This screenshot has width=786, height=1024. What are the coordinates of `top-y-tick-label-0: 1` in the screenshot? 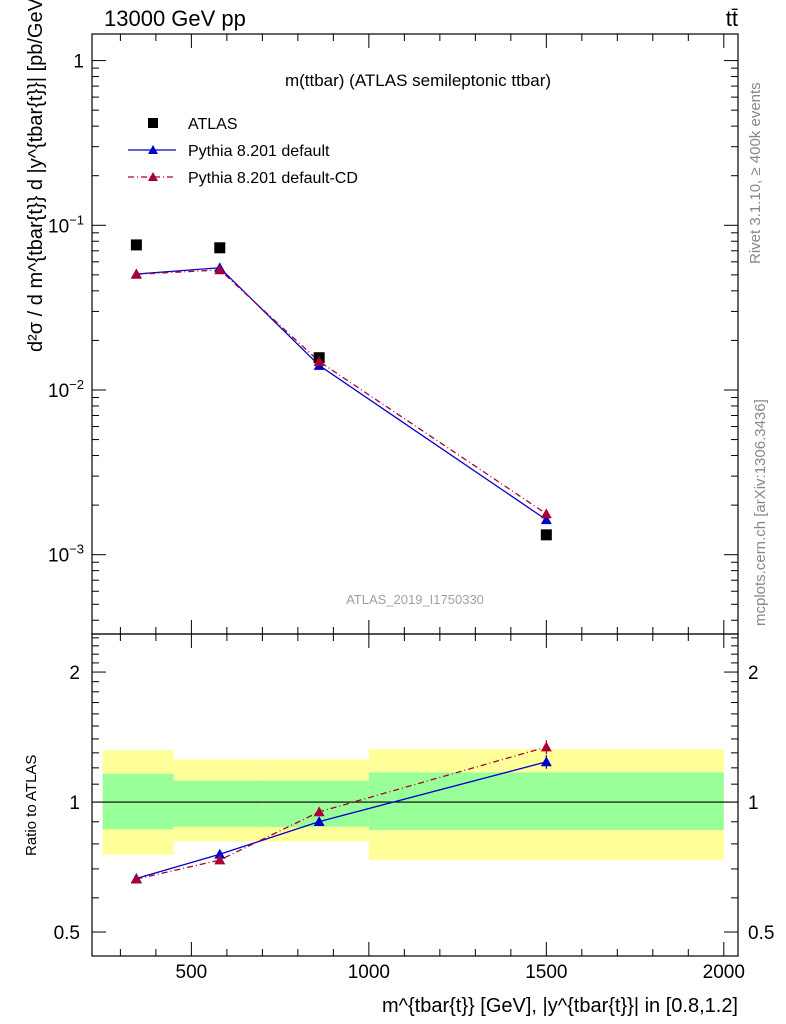 It's located at (78, 62).